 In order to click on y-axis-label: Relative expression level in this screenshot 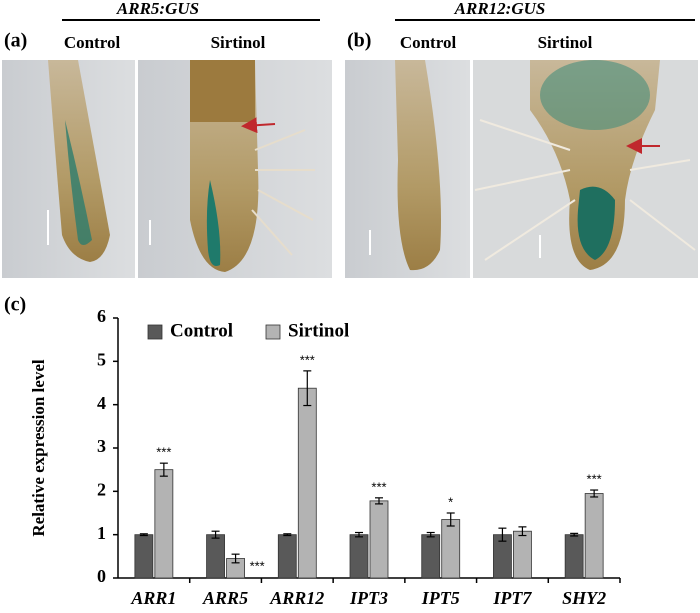, I will do `click(38, 447)`.